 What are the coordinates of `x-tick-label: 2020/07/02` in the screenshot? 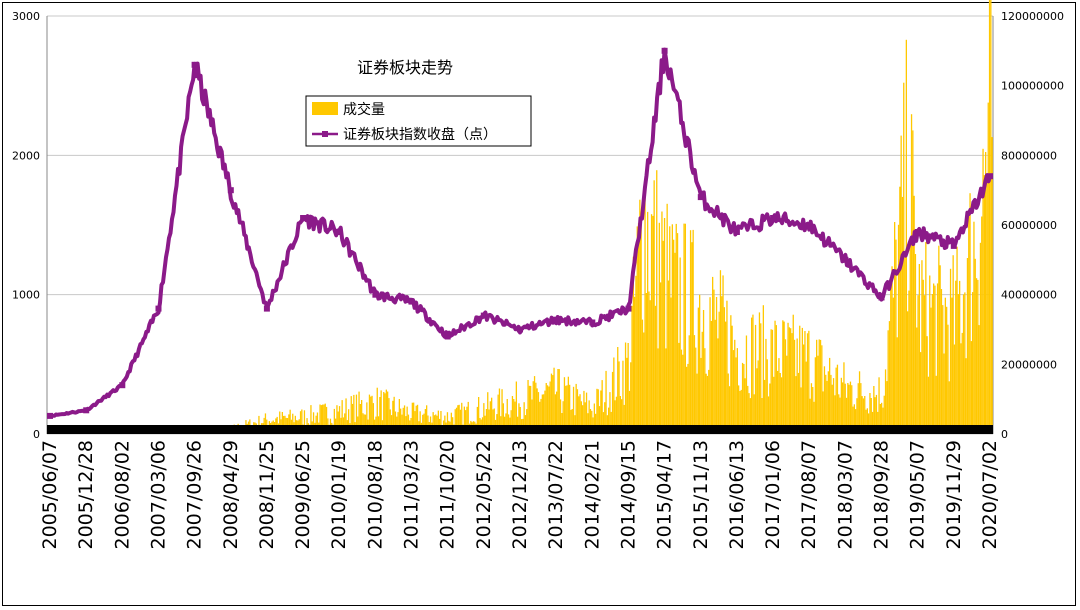 It's located at (990, 495).